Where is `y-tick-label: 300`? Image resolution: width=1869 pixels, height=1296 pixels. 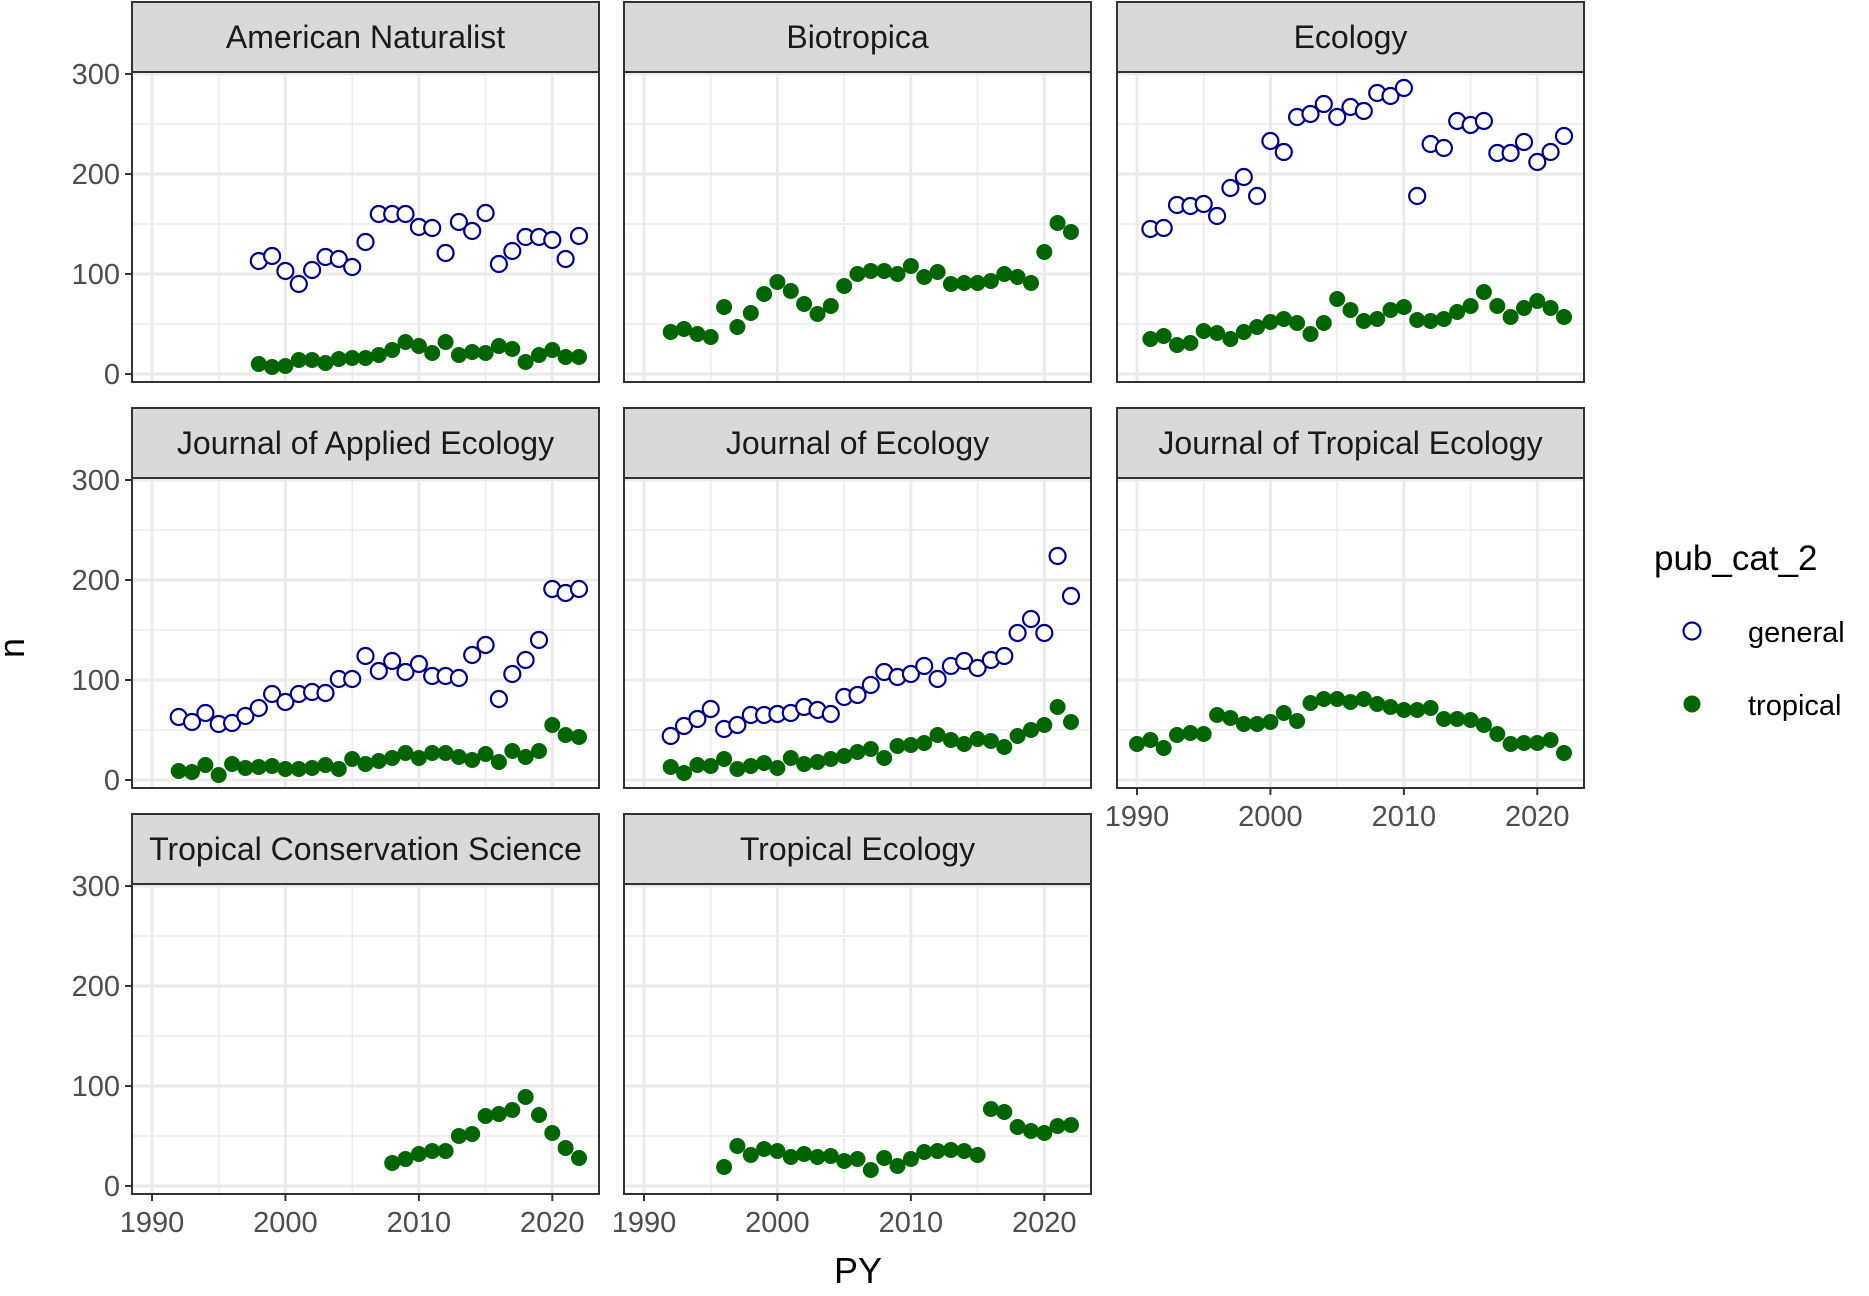
y-tick-label: 300 is located at coordinates (96, 75).